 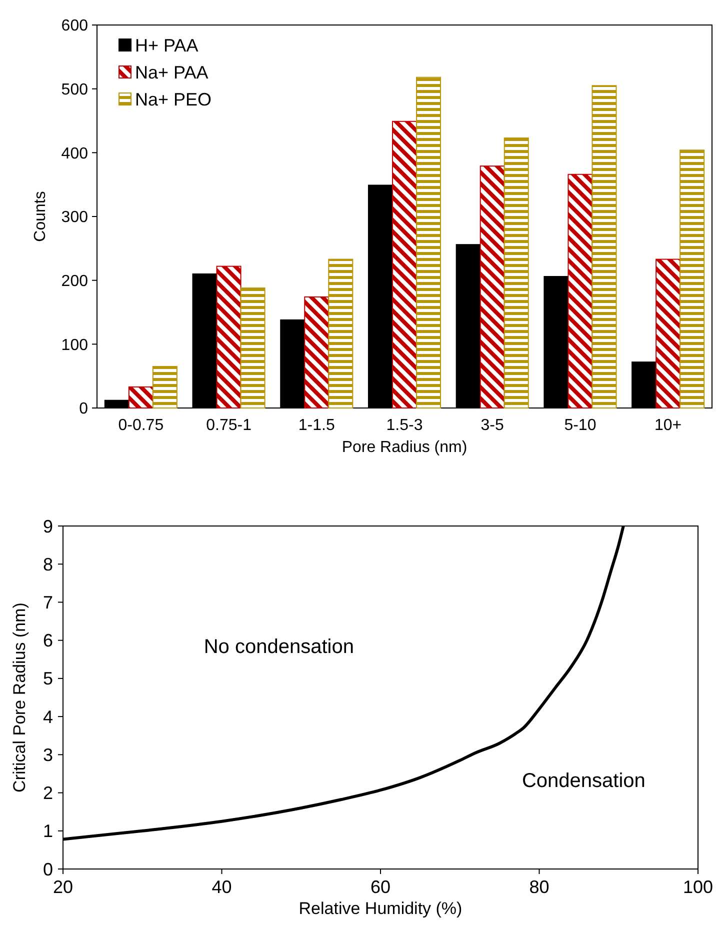 What do you see at coordinates (40, 216) in the screenshot?
I see `y-axis-title: Counts` at bounding box center [40, 216].